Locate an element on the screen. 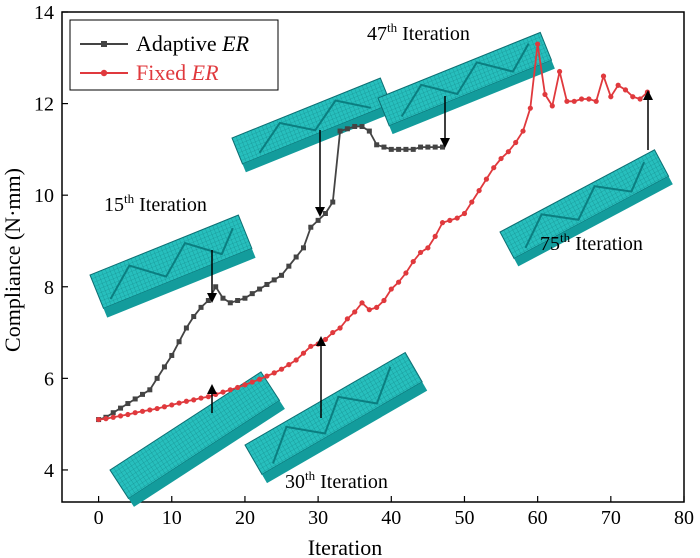  y-tick-label: 14 is located at coordinates (44, 13).